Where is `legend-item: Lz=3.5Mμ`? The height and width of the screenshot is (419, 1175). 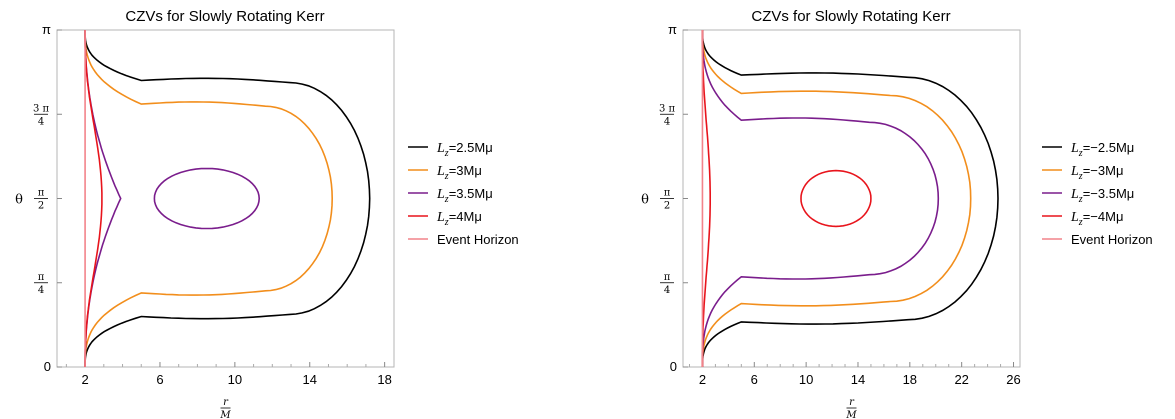
legend-item: Lz=3.5Mμ is located at coordinates (450, 195).